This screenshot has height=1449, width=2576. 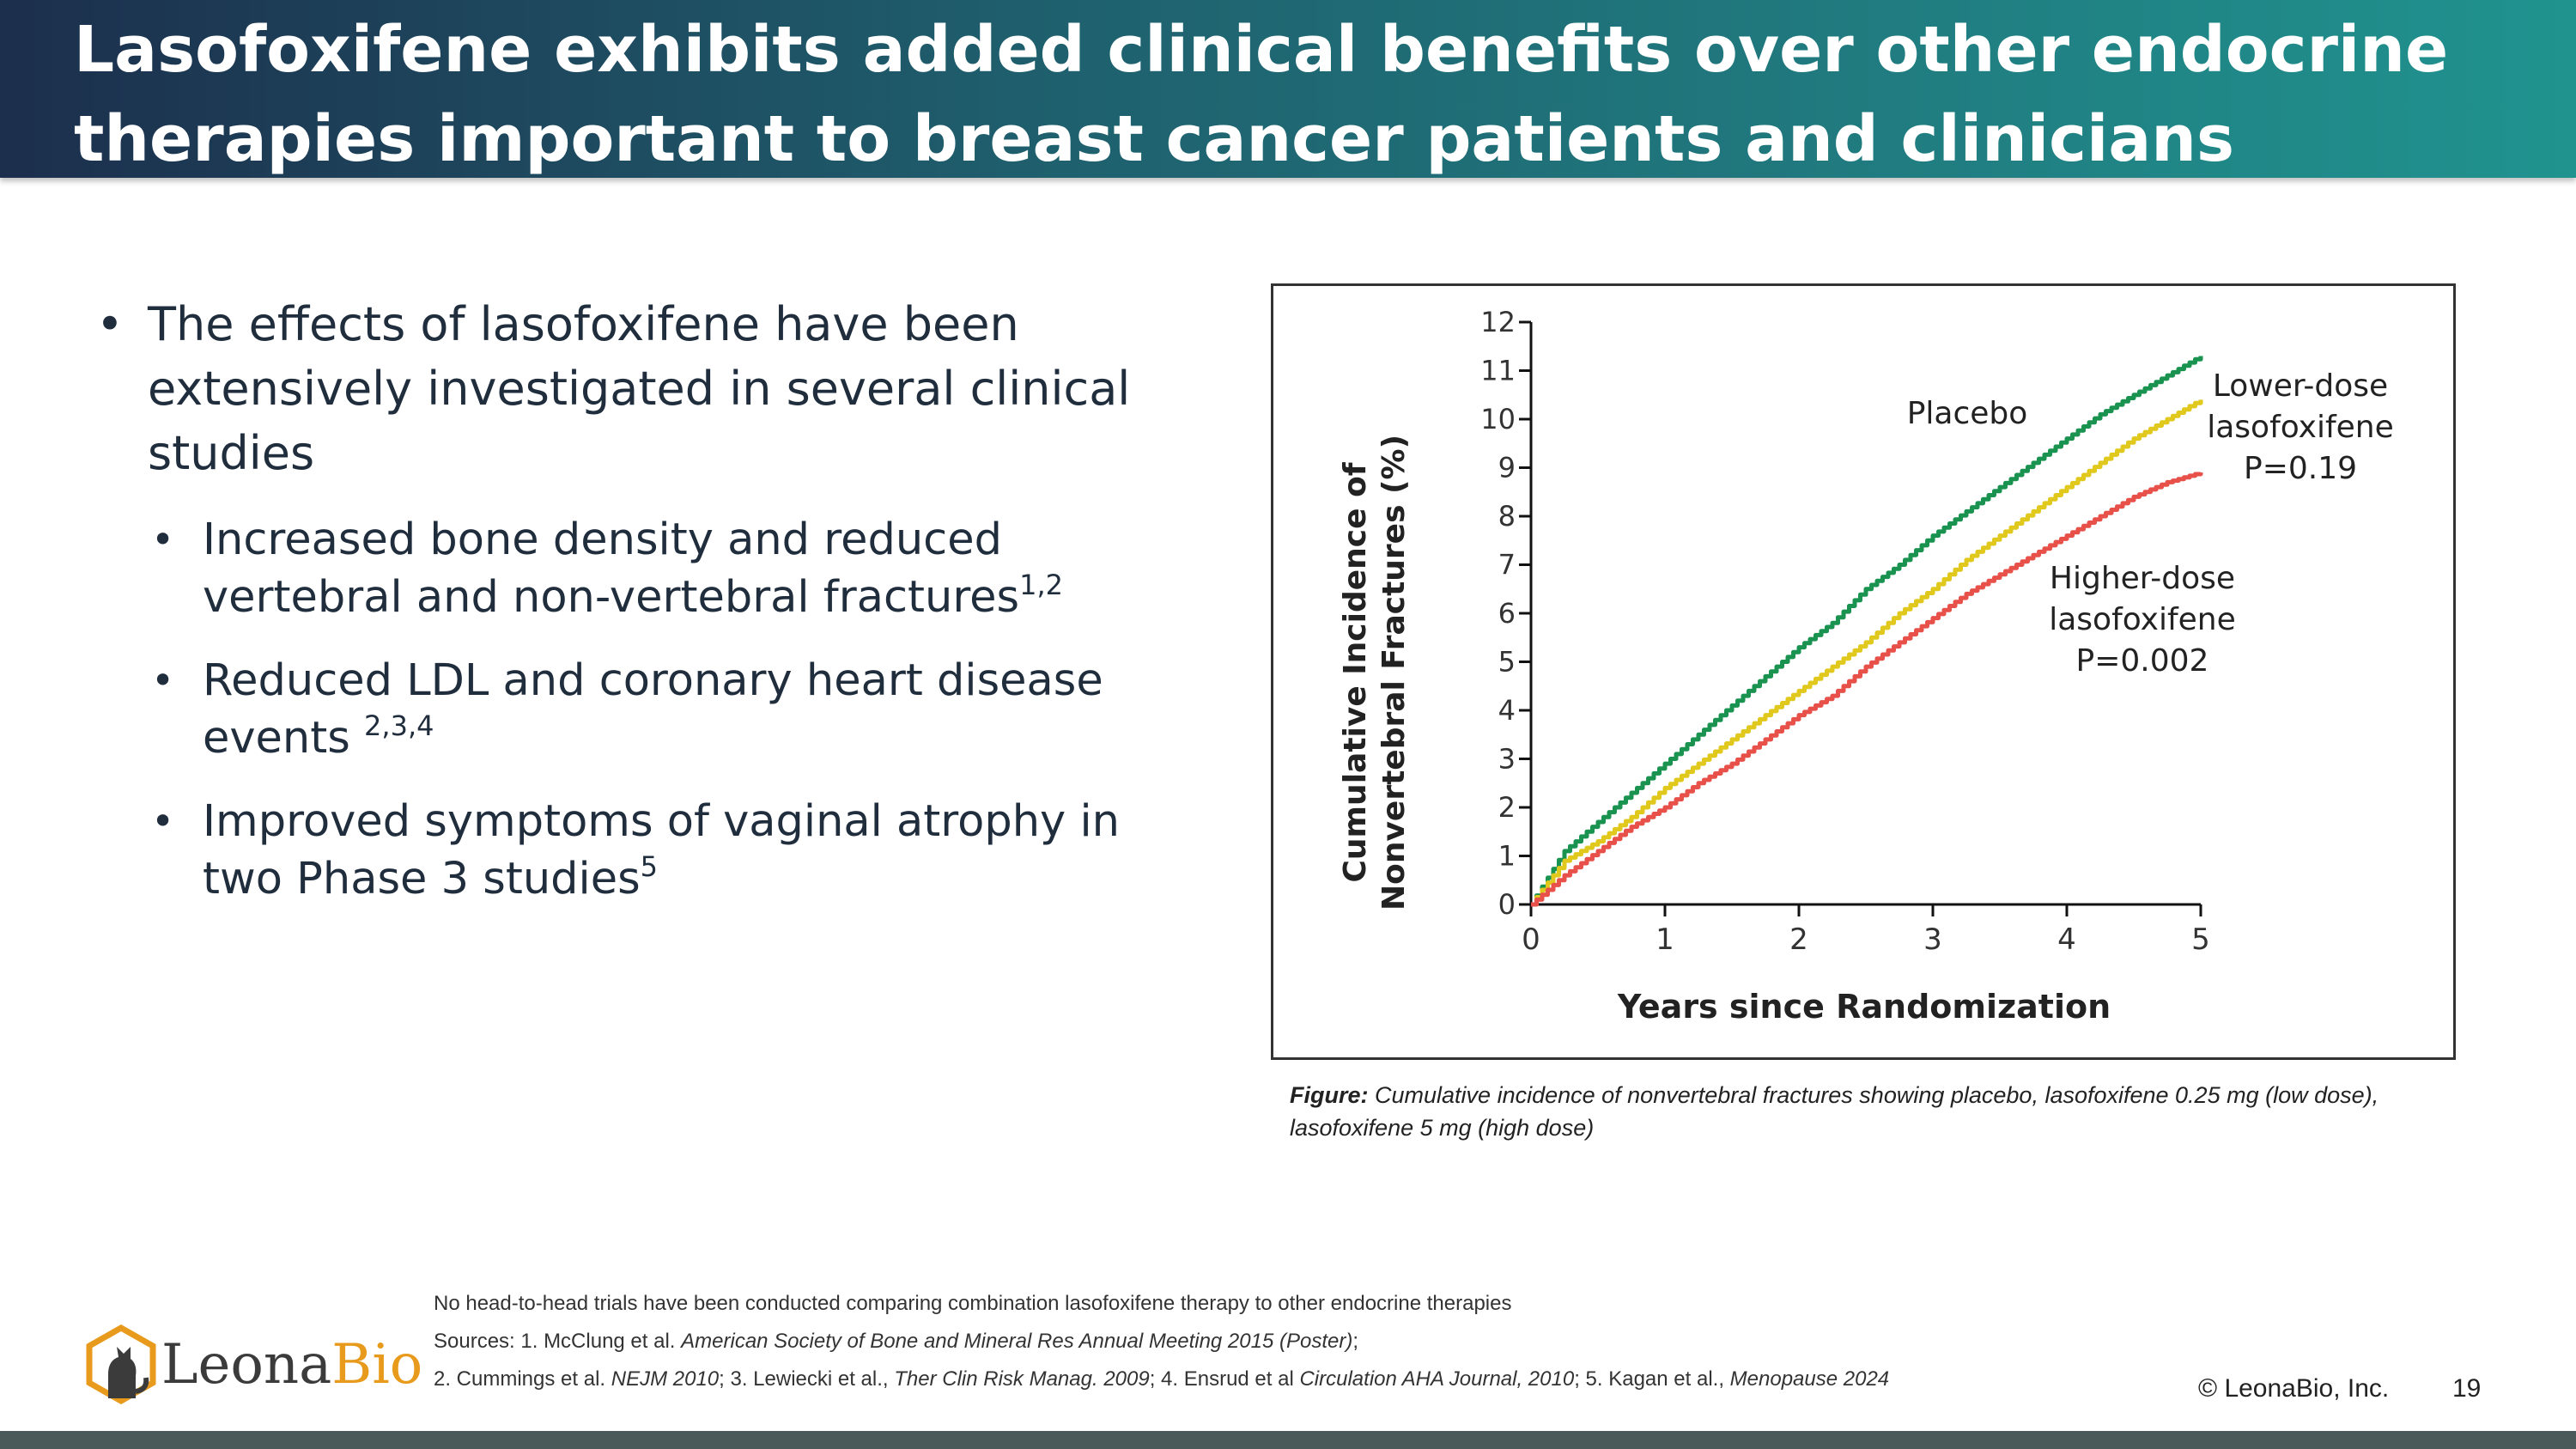 What do you see at coordinates (1507, 759) in the screenshot?
I see `y-tick-label: 3` at bounding box center [1507, 759].